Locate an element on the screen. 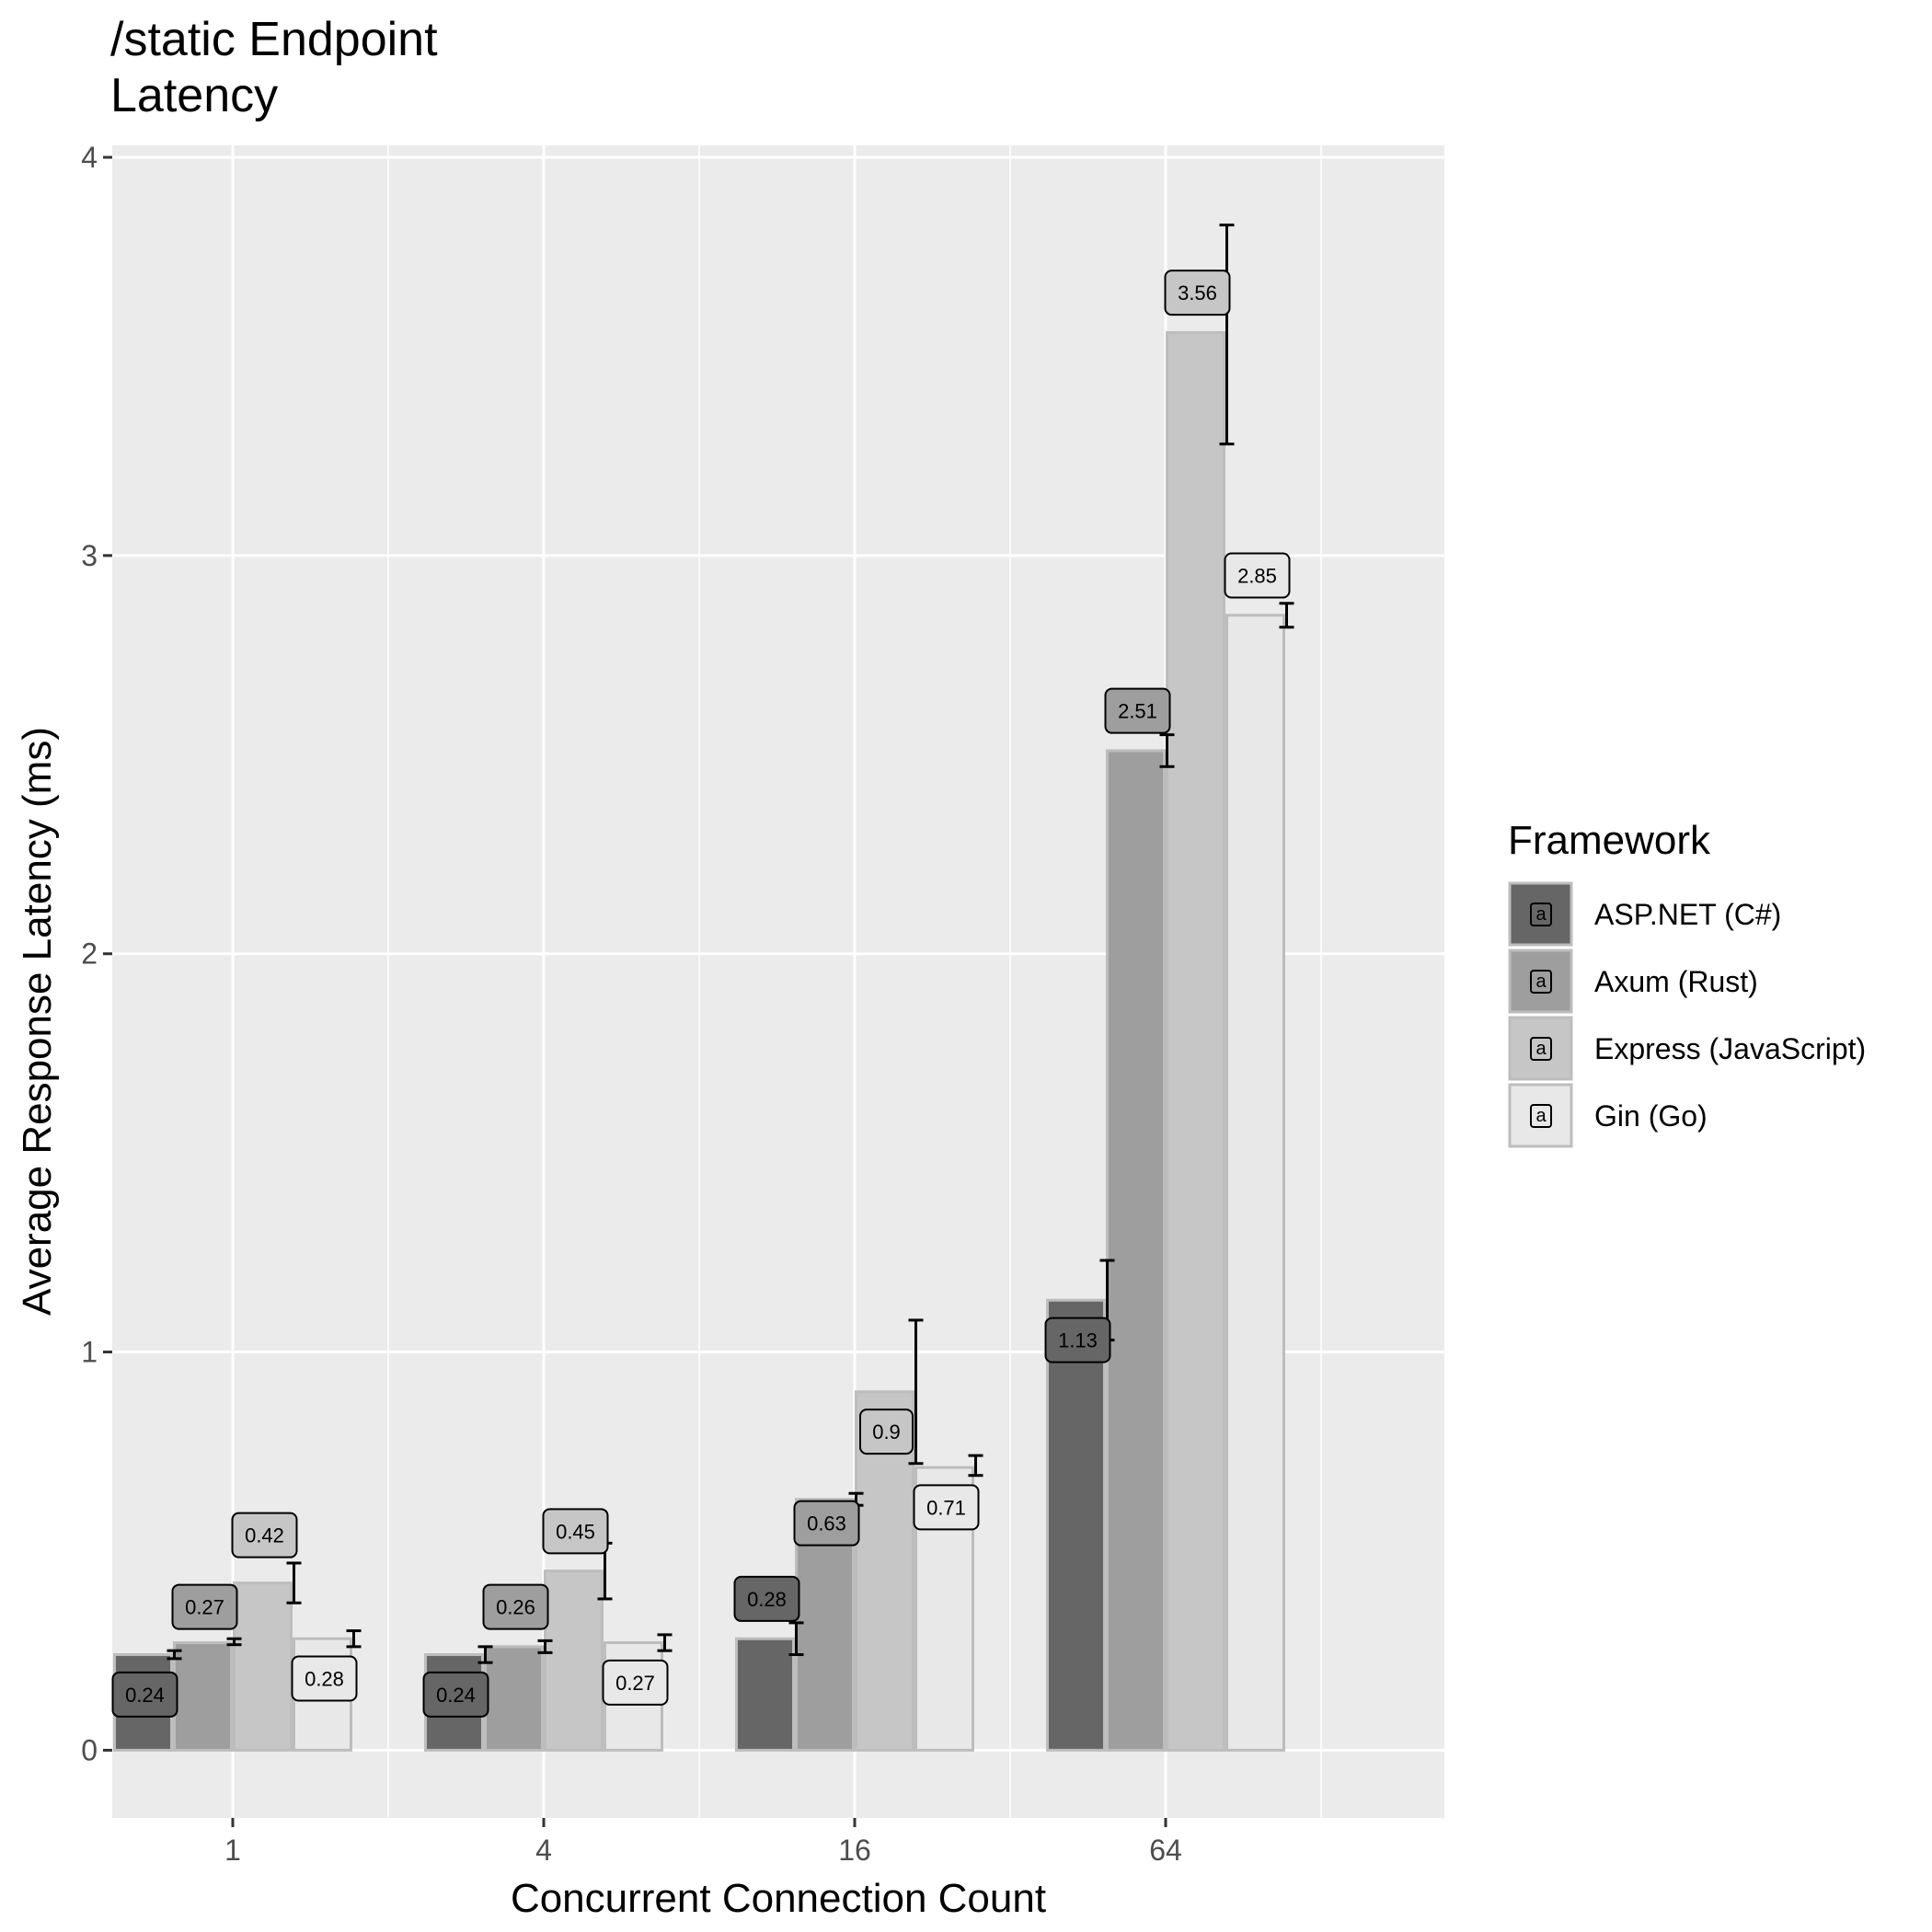 The height and width of the screenshot is (1932, 1932). chart-title-line-2: Latency is located at coordinates (194, 95).